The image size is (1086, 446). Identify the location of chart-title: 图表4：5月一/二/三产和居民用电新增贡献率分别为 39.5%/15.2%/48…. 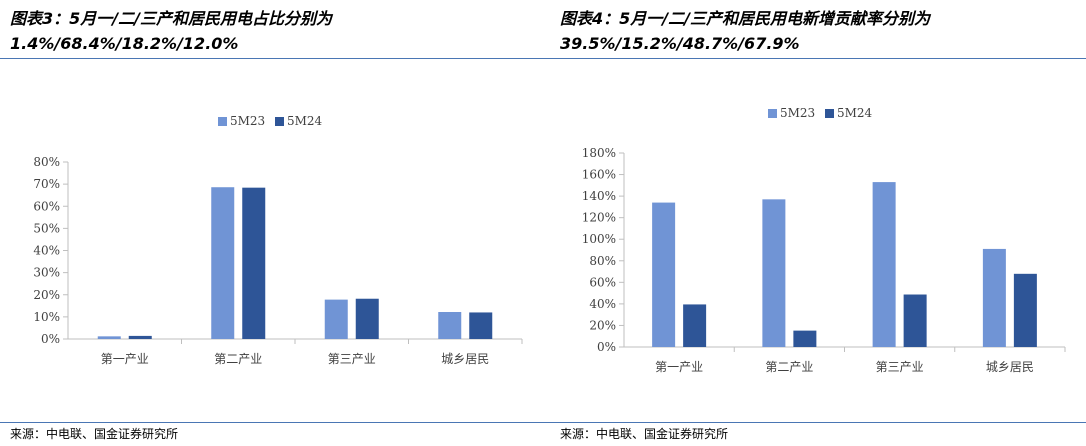
(821, 31).